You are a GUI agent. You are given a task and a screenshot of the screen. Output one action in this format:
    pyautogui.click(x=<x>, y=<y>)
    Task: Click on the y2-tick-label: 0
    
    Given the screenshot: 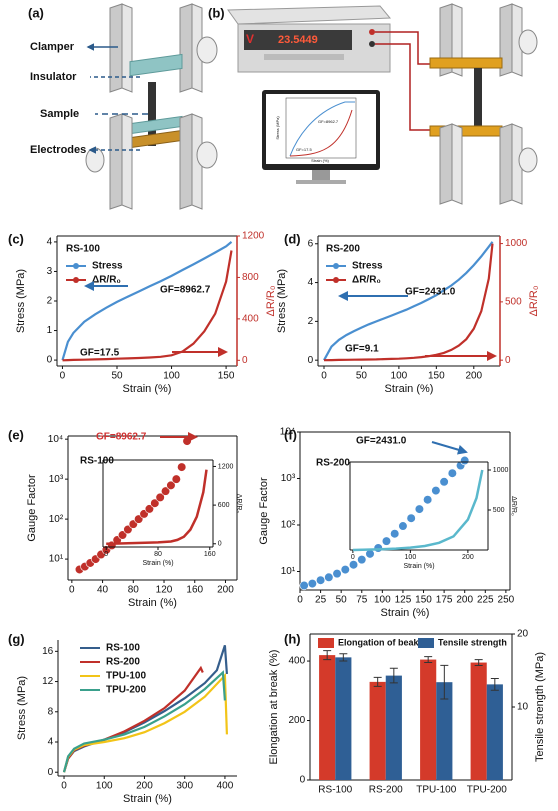 What is the action you would take?
    pyautogui.click(x=508, y=360)
    